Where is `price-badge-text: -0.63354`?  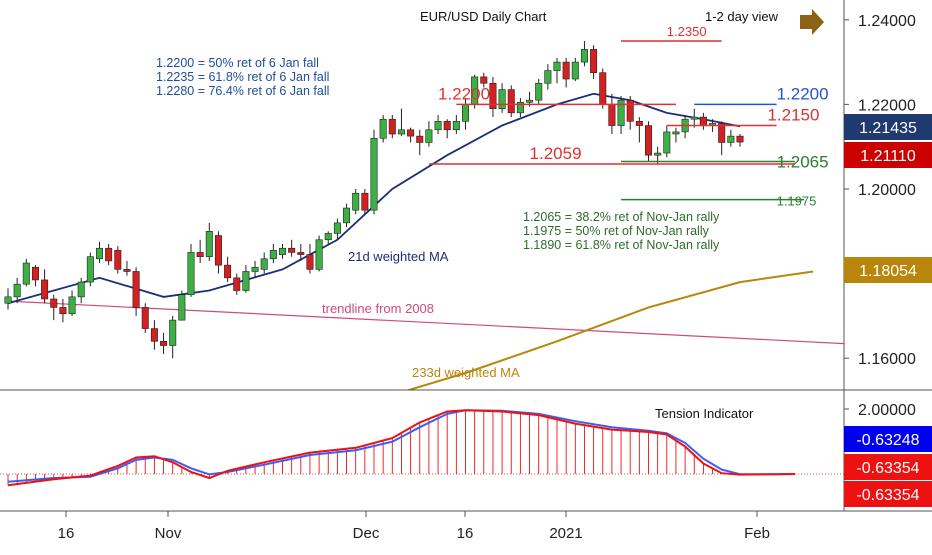 price-badge-text: -0.63354 is located at coordinates (887, 468).